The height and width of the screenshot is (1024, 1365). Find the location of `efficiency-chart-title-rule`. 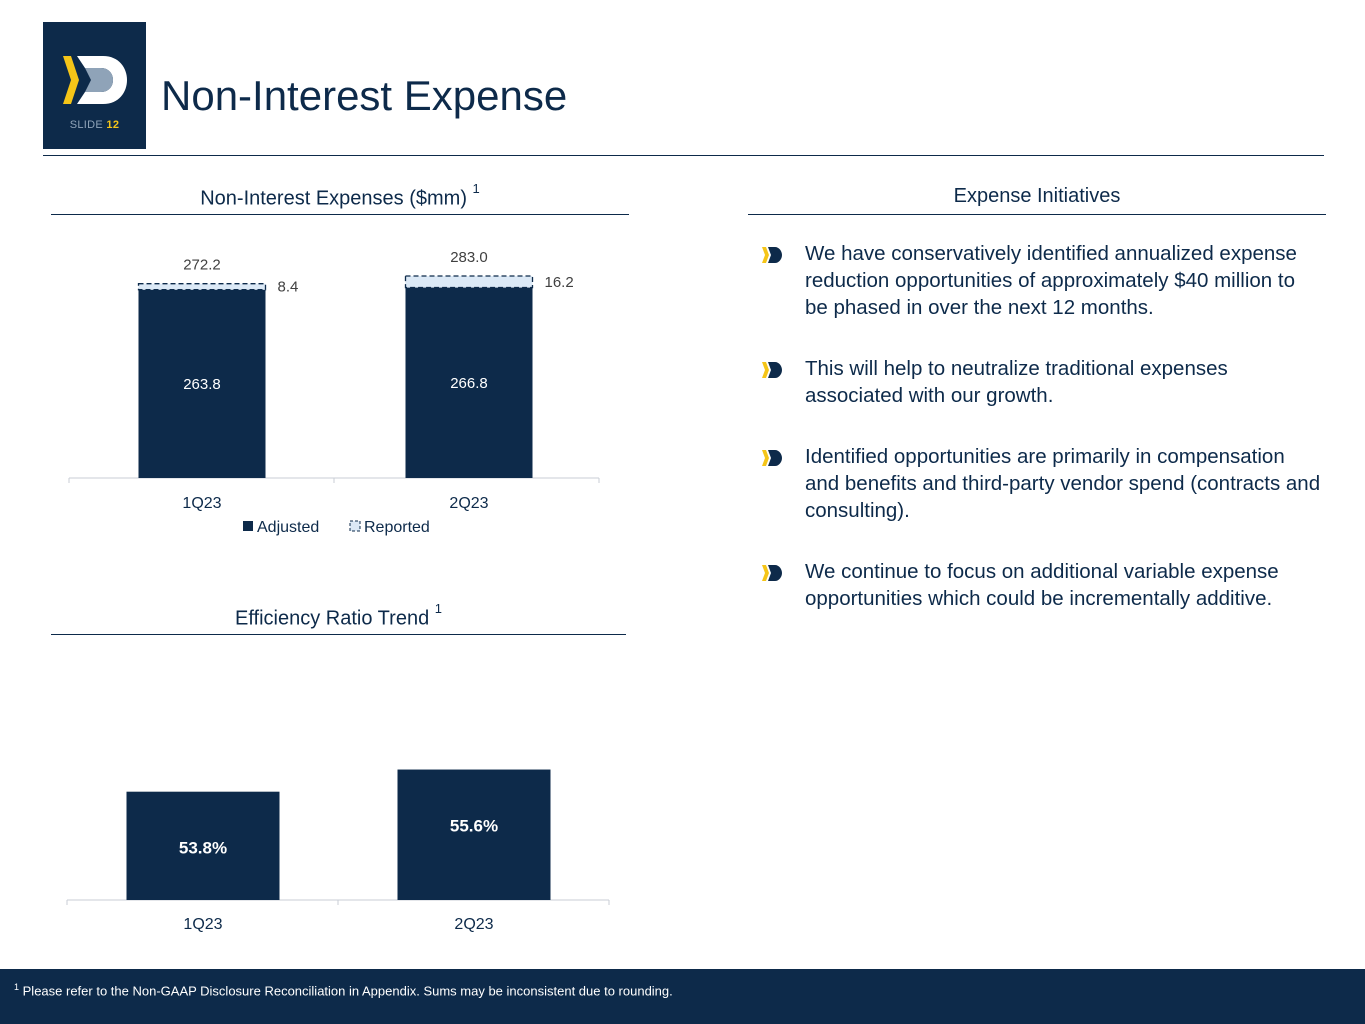

efficiency-chart-title-rule is located at coordinates (338, 634).